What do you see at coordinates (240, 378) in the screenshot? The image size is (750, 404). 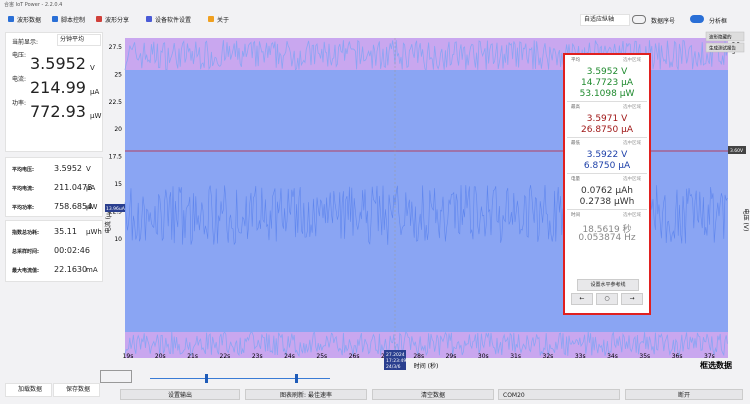 I see `range-slider` at bounding box center [240, 378].